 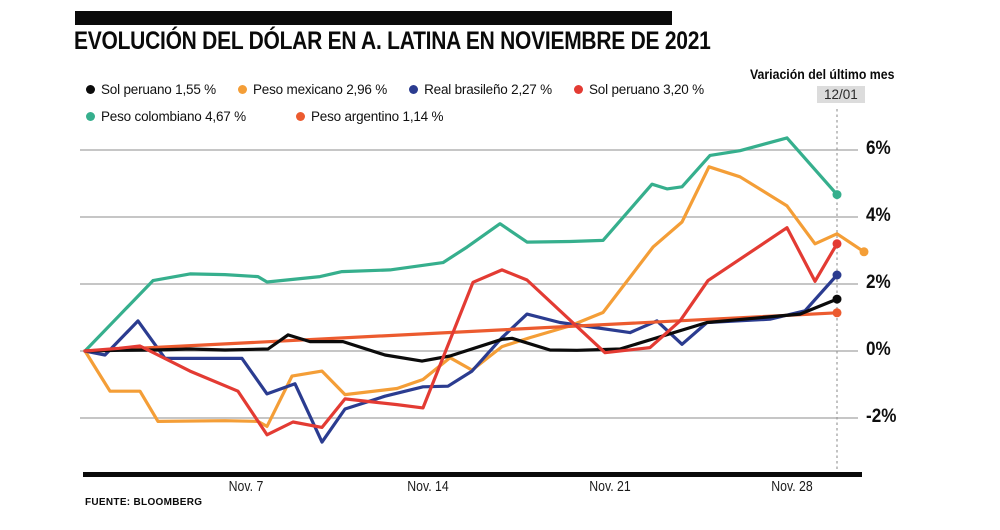 What do you see at coordinates (878, 349) in the screenshot?
I see `y-tick-label: 0%` at bounding box center [878, 349].